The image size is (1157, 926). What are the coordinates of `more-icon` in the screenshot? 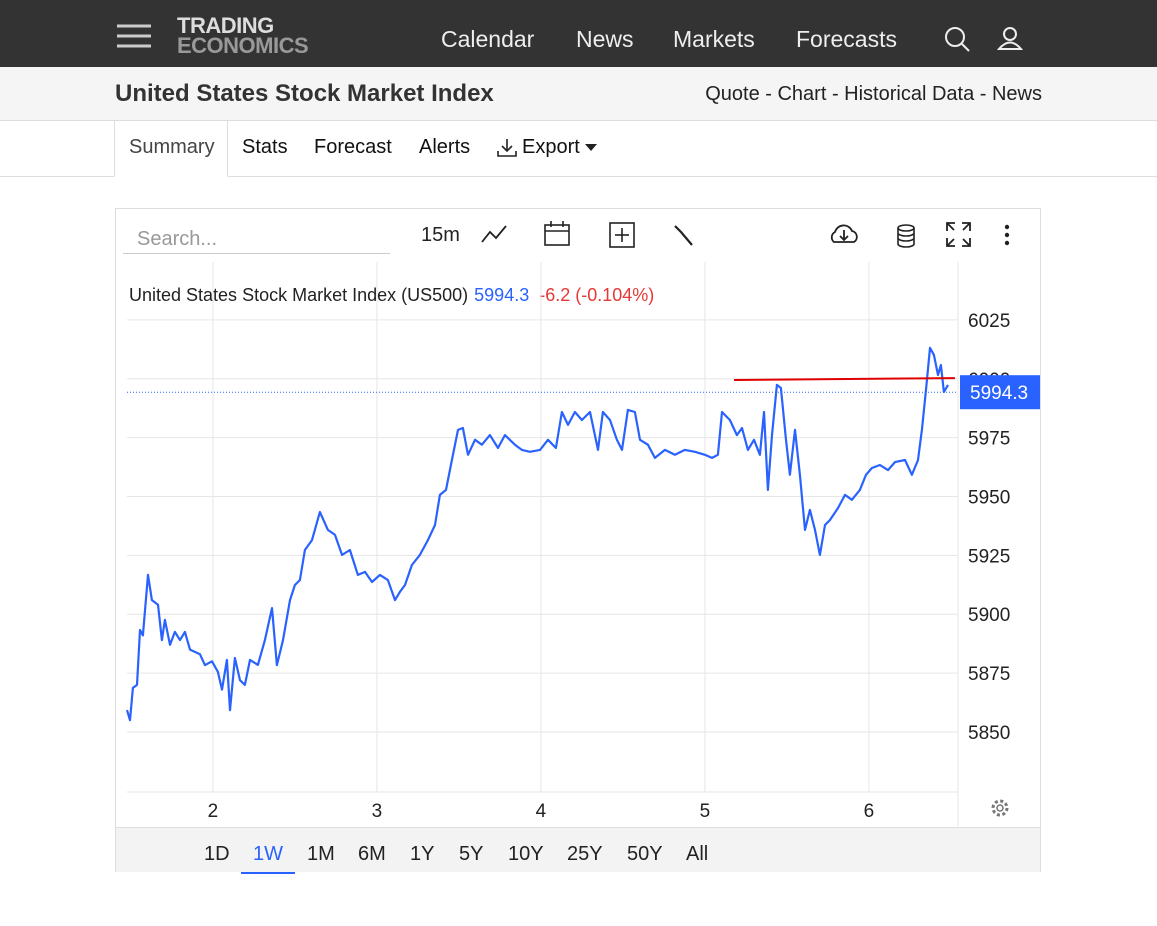 It's located at (1007, 235).